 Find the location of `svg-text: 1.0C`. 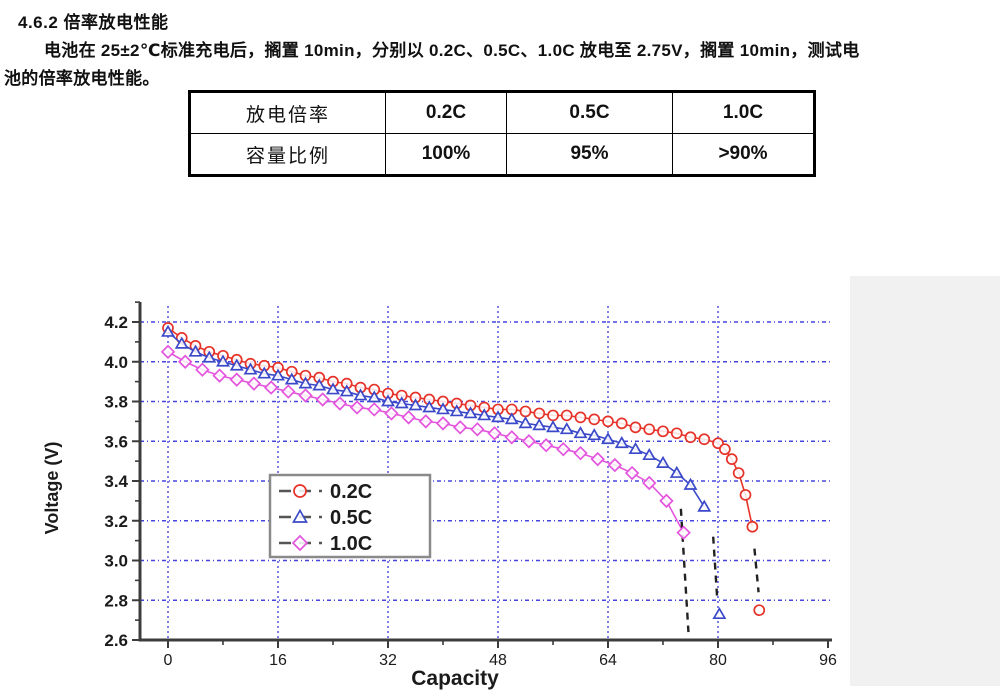

svg-text: 1.0C is located at coordinates (351, 544).